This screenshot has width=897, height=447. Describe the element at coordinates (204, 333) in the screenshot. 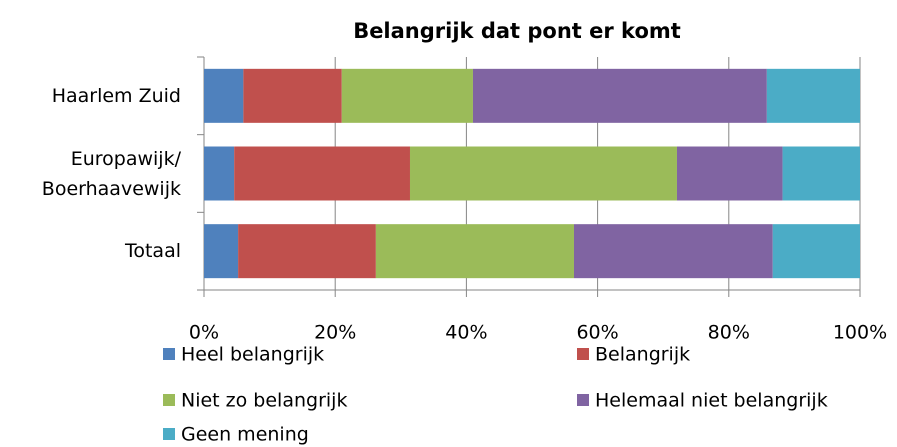

I see `x-tick-label: 0%` at that location.